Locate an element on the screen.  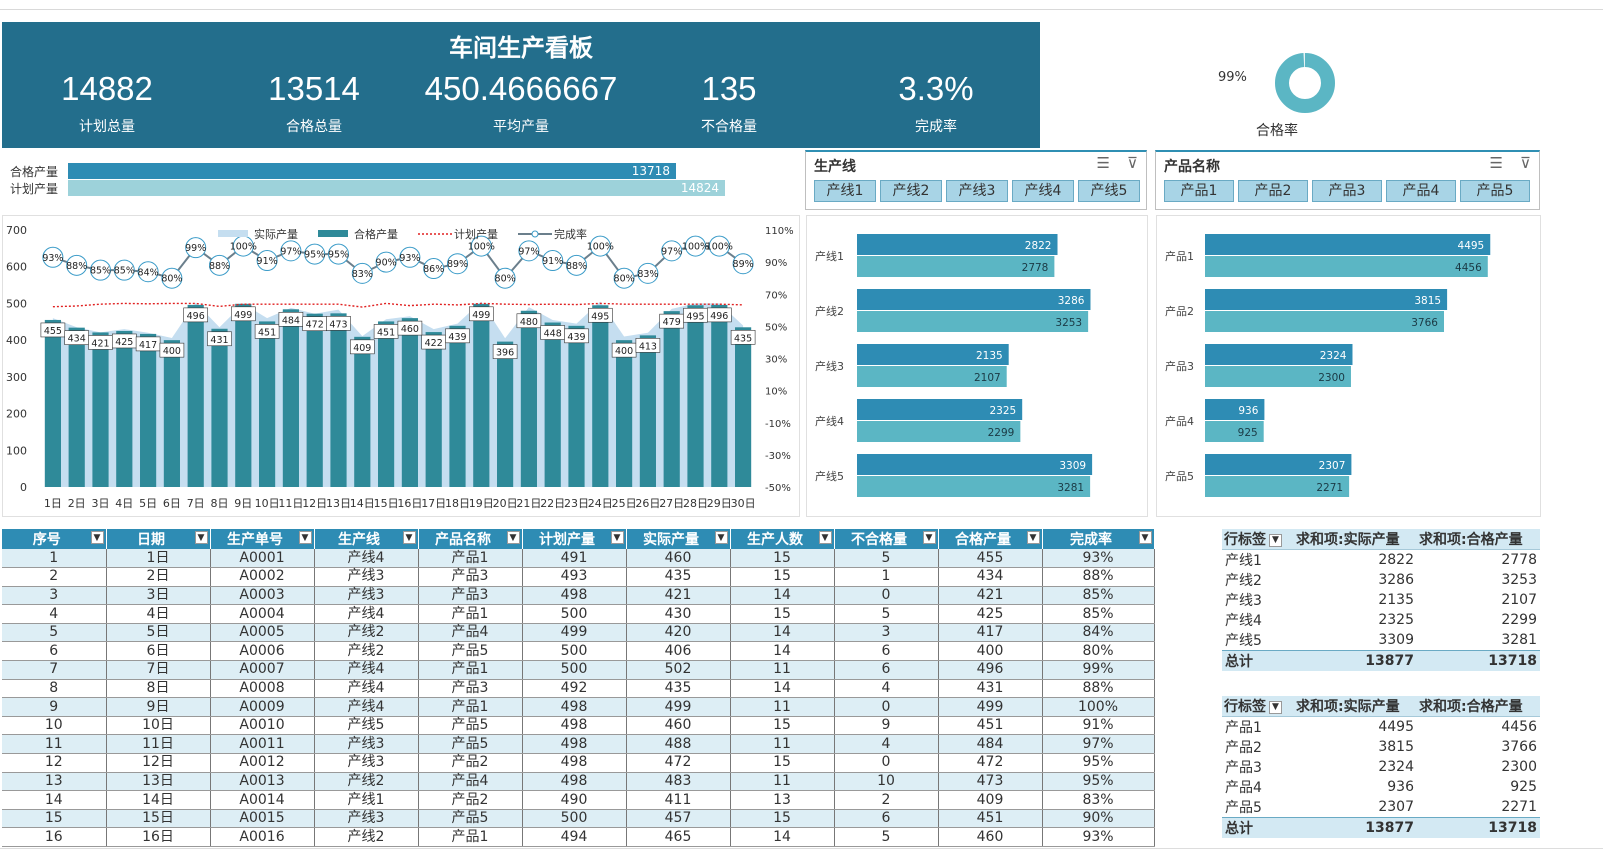
pivot-cell: 3281 is located at coordinates (1519, 640).